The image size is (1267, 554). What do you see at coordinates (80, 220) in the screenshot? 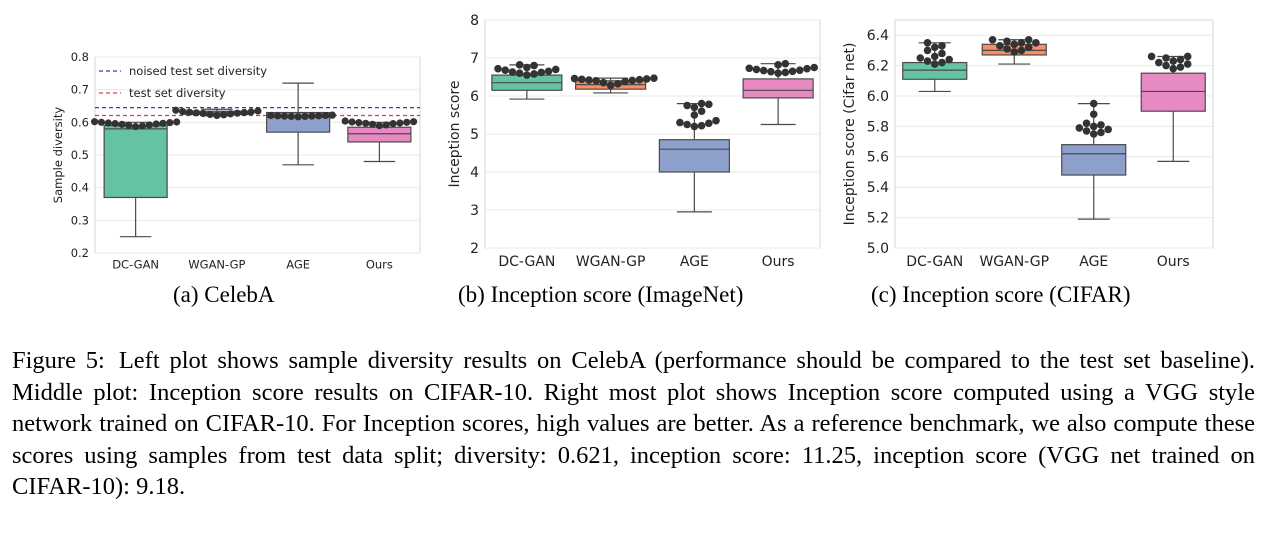
I see `y-tick-label: 0.3` at bounding box center [80, 220].